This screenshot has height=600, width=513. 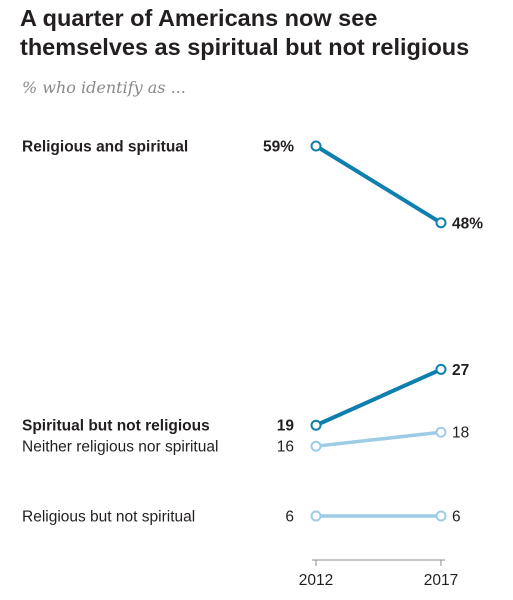 What do you see at coordinates (460, 433) in the screenshot?
I see `value-label-neither-religious-nor-spiritual-2017: 18` at bounding box center [460, 433].